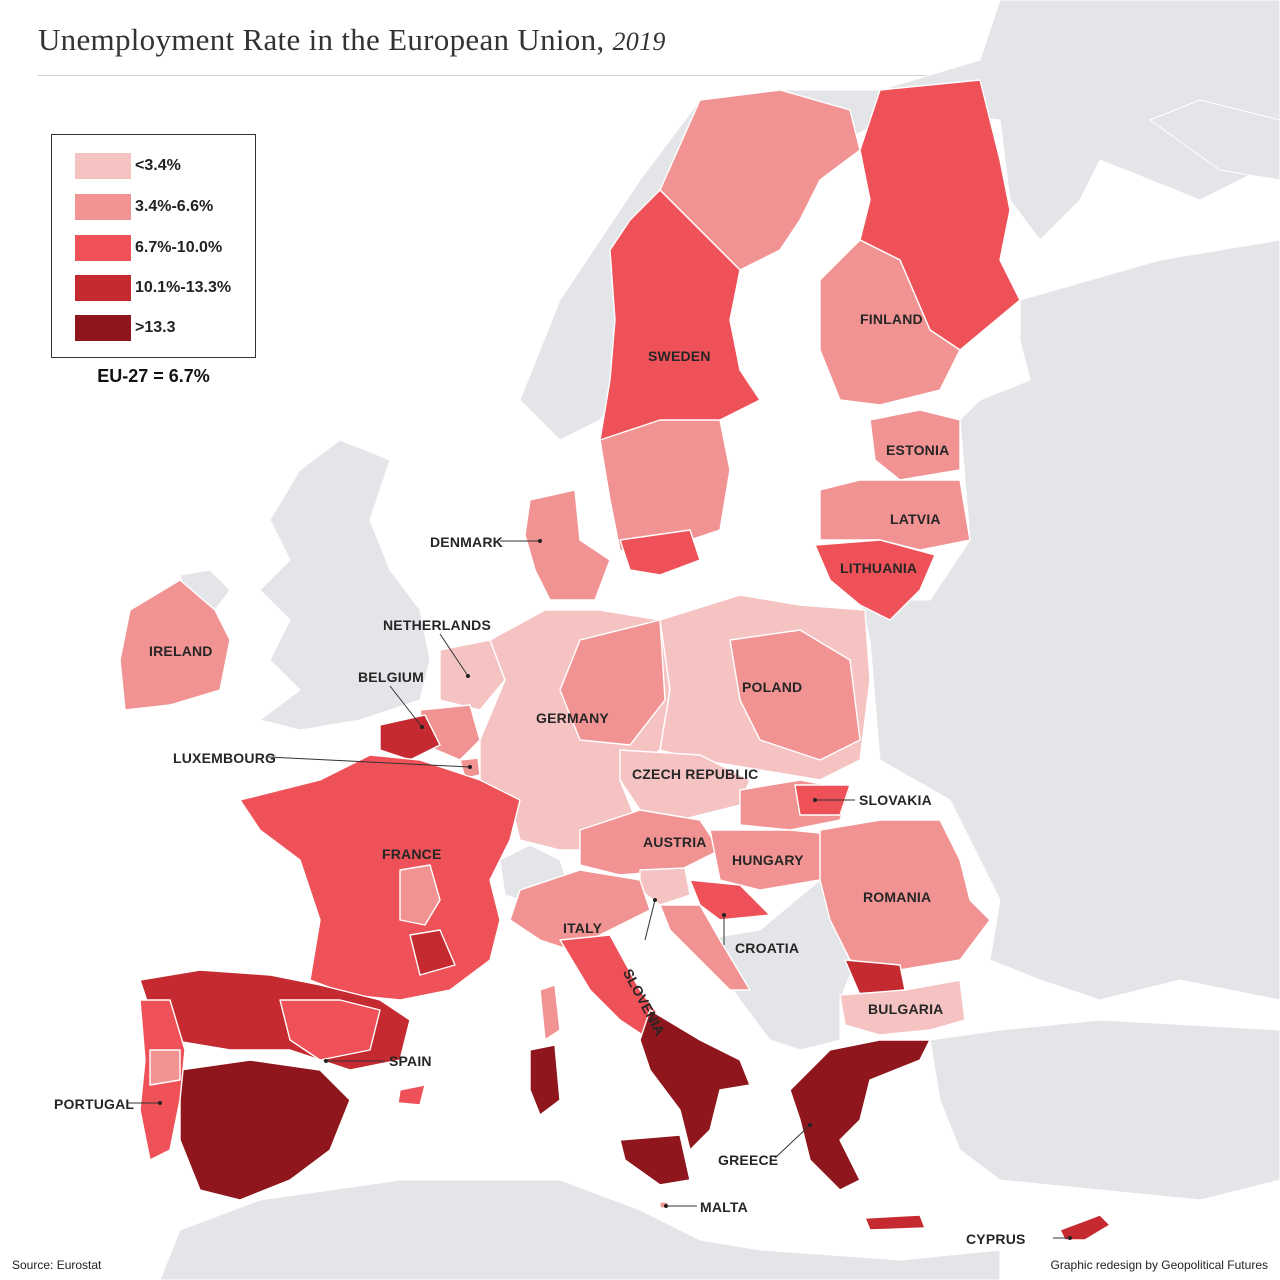 The width and height of the screenshot is (1280, 1280). I want to click on region-bulgaria, so click(902, 1007).